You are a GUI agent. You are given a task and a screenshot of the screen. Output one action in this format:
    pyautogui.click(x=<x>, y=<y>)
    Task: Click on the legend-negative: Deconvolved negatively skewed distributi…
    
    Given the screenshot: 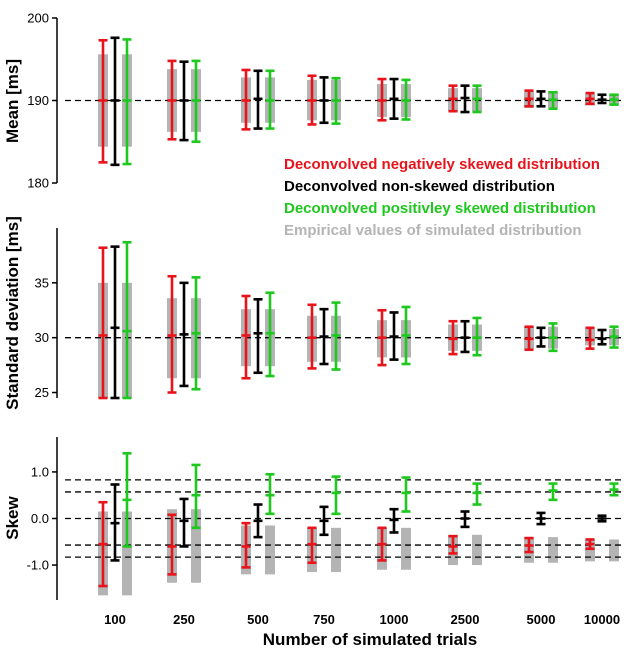 What is the action you would take?
    pyautogui.click(x=442, y=164)
    